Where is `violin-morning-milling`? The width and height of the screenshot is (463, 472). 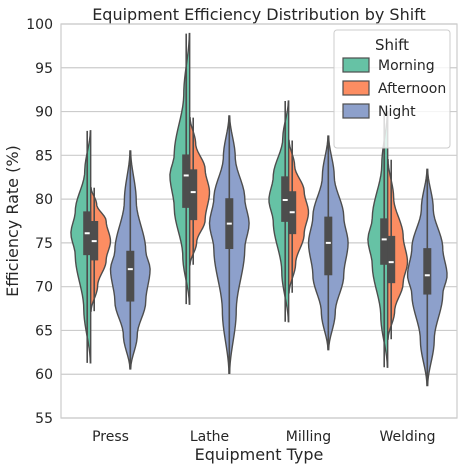 violin-morning-milling is located at coordinates (279, 211).